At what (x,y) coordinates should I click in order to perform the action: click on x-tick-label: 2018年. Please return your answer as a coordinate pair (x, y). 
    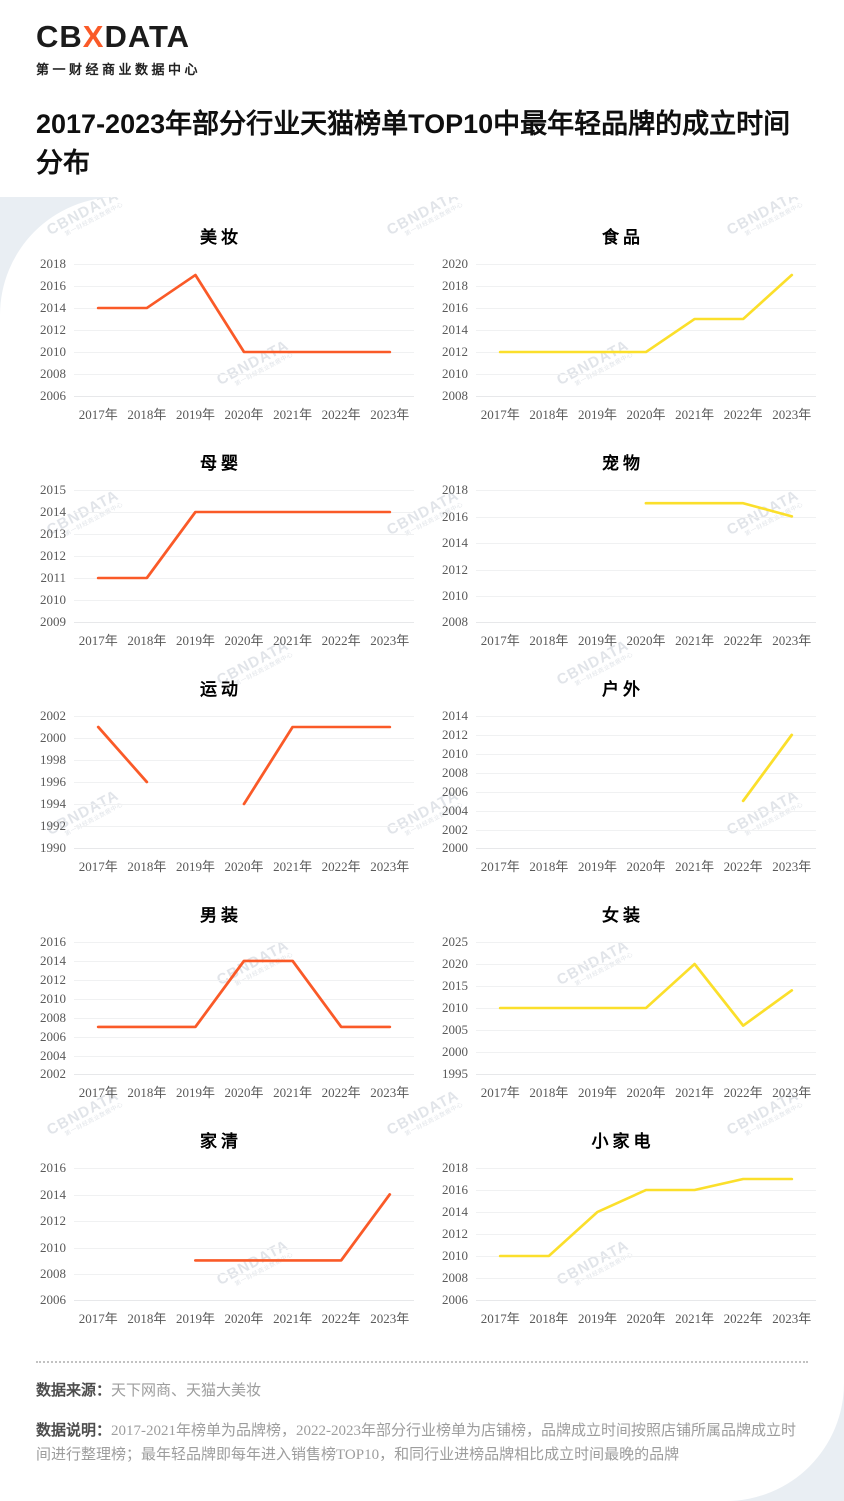
    Looking at the image, I should click on (549, 641).